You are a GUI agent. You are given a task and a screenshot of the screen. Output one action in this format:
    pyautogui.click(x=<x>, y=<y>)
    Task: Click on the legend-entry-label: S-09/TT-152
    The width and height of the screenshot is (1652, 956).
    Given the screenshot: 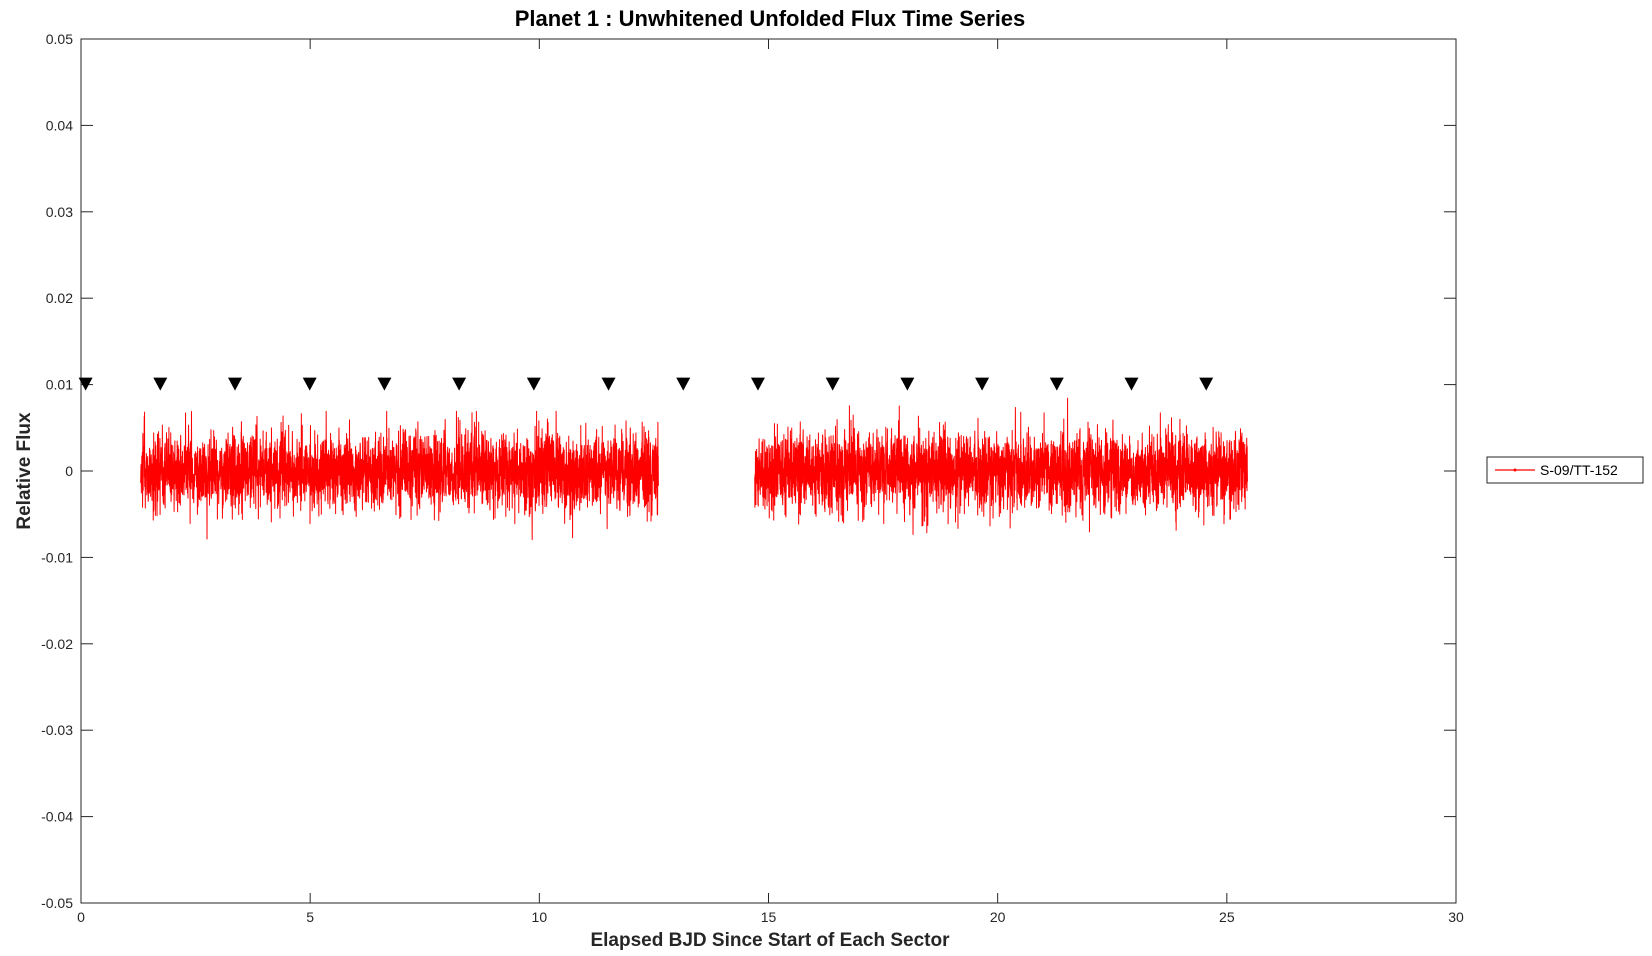 What is the action you would take?
    pyautogui.click(x=1579, y=470)
    